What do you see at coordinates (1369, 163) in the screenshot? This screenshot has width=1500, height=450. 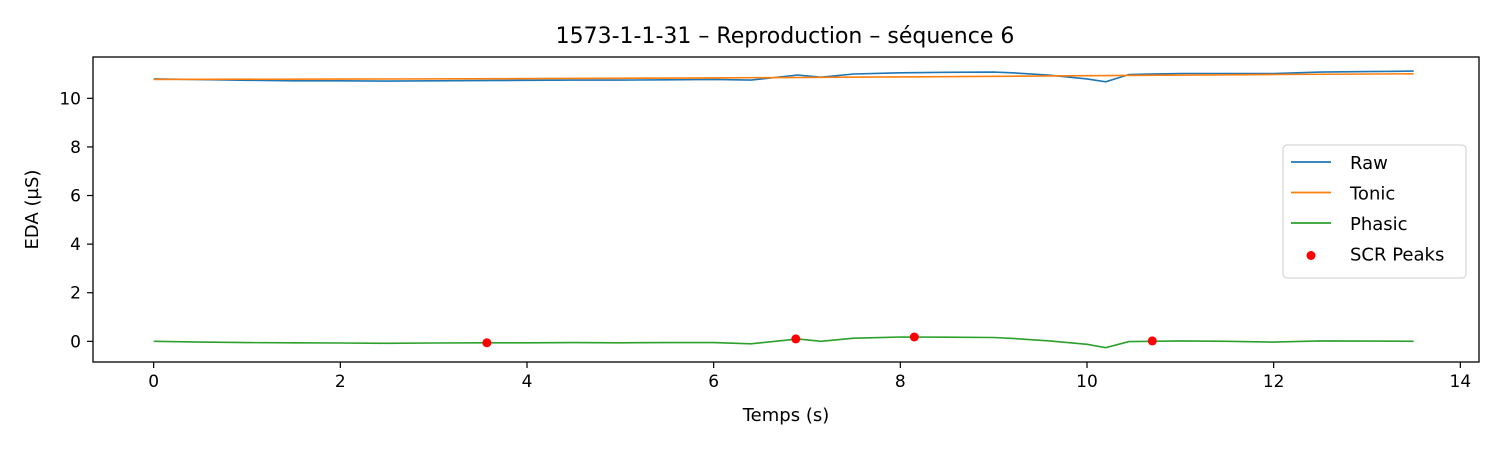 I see `legend-label: Raw` at bounding box center [1369, 163].